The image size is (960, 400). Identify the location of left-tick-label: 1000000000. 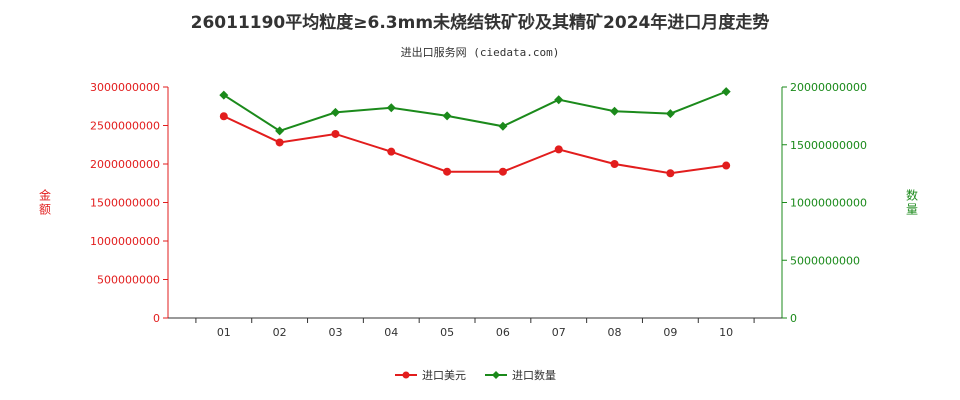
(125, 241).